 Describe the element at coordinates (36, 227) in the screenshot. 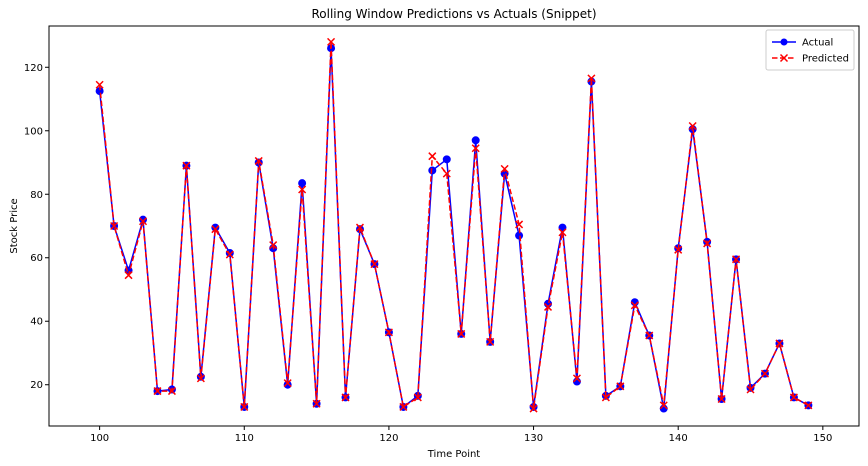

I see `y-axis-ticks: 20 40 60 80 100 120` at that location.